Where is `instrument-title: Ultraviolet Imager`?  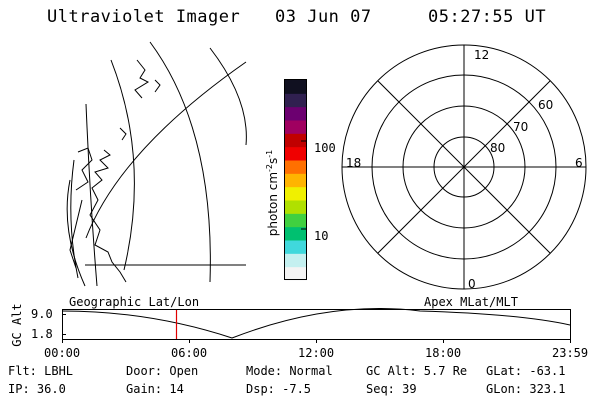
instrument-title: Ultraviolet Imager is located at coordinates (144, 17).